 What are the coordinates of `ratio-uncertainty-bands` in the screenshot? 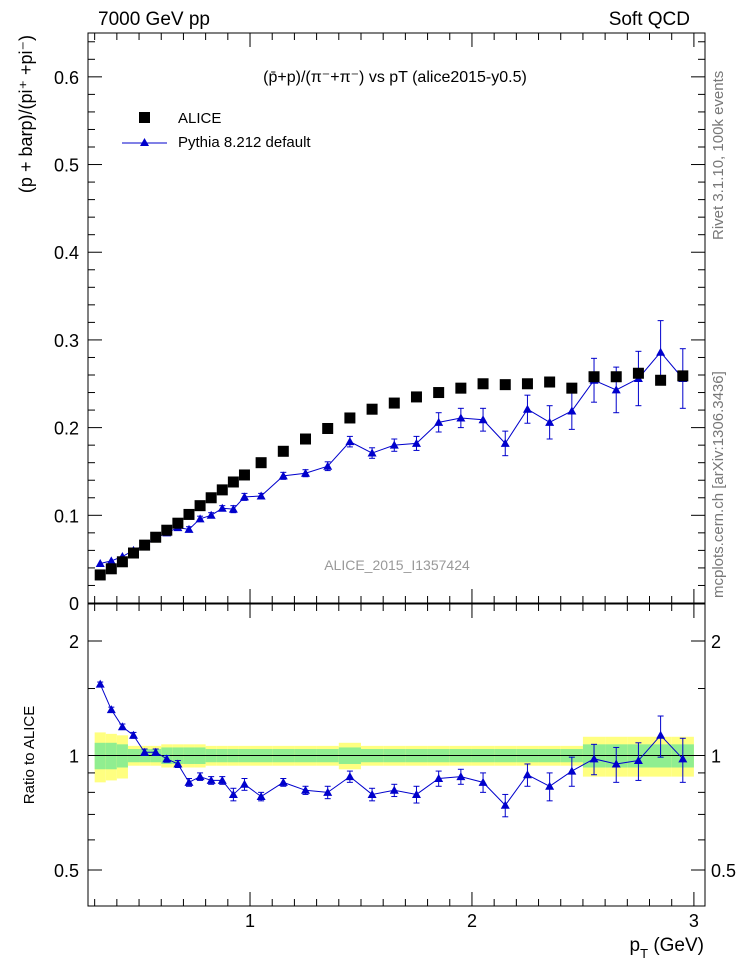 It's located at (396, 757).